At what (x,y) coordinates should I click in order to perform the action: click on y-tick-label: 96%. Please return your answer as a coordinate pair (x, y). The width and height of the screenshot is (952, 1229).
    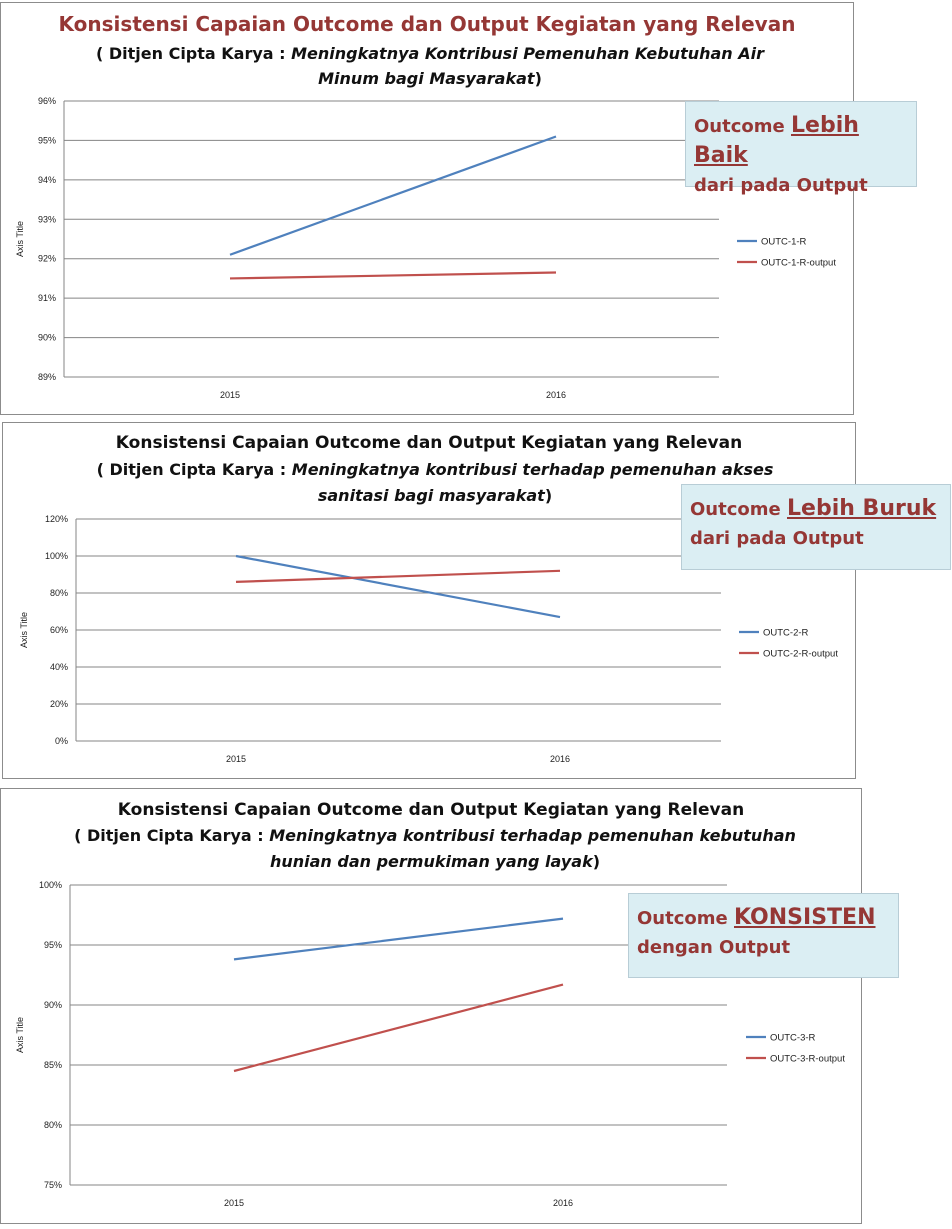
    Looking at the image, I should click on (47, 101).